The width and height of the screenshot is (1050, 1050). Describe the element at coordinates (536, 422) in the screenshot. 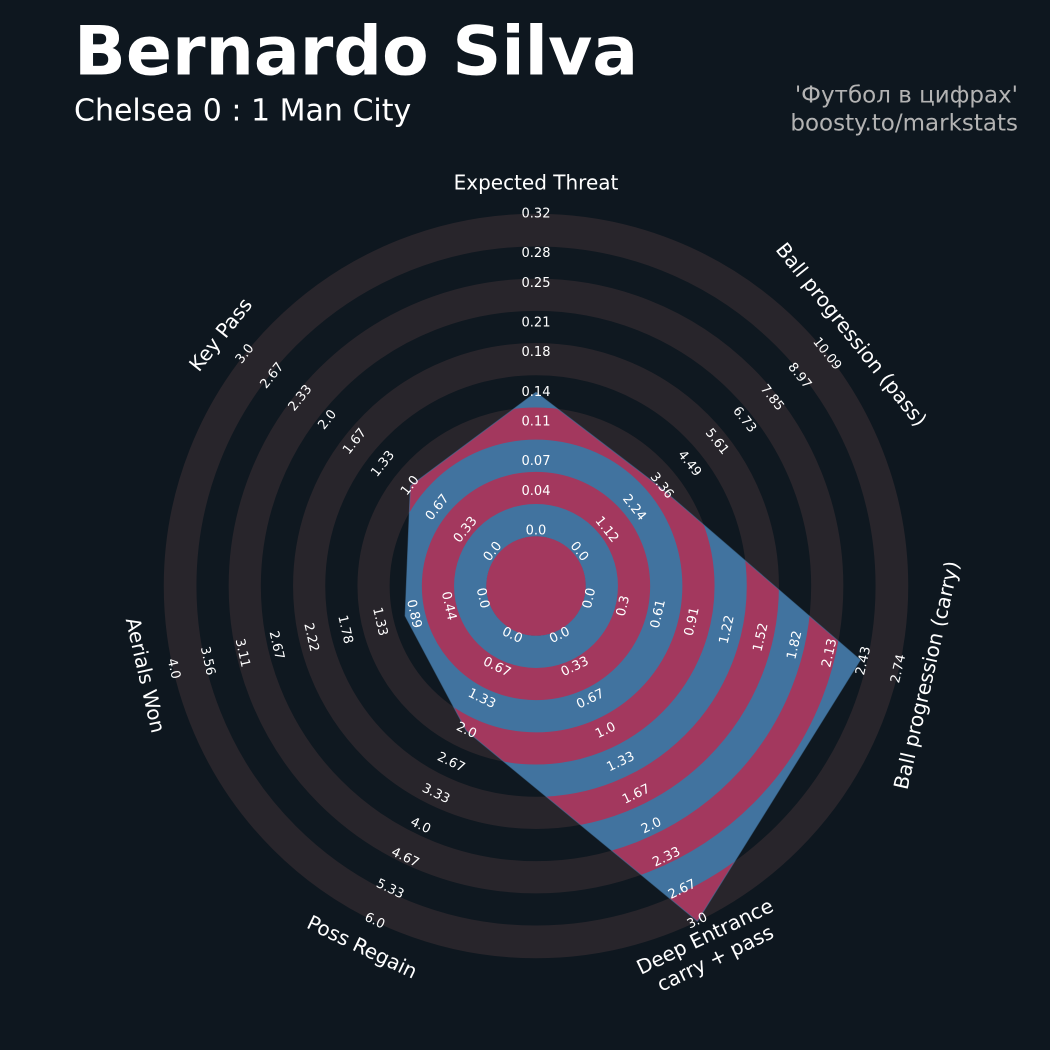

I see `tick-label: 0.11` at that location.